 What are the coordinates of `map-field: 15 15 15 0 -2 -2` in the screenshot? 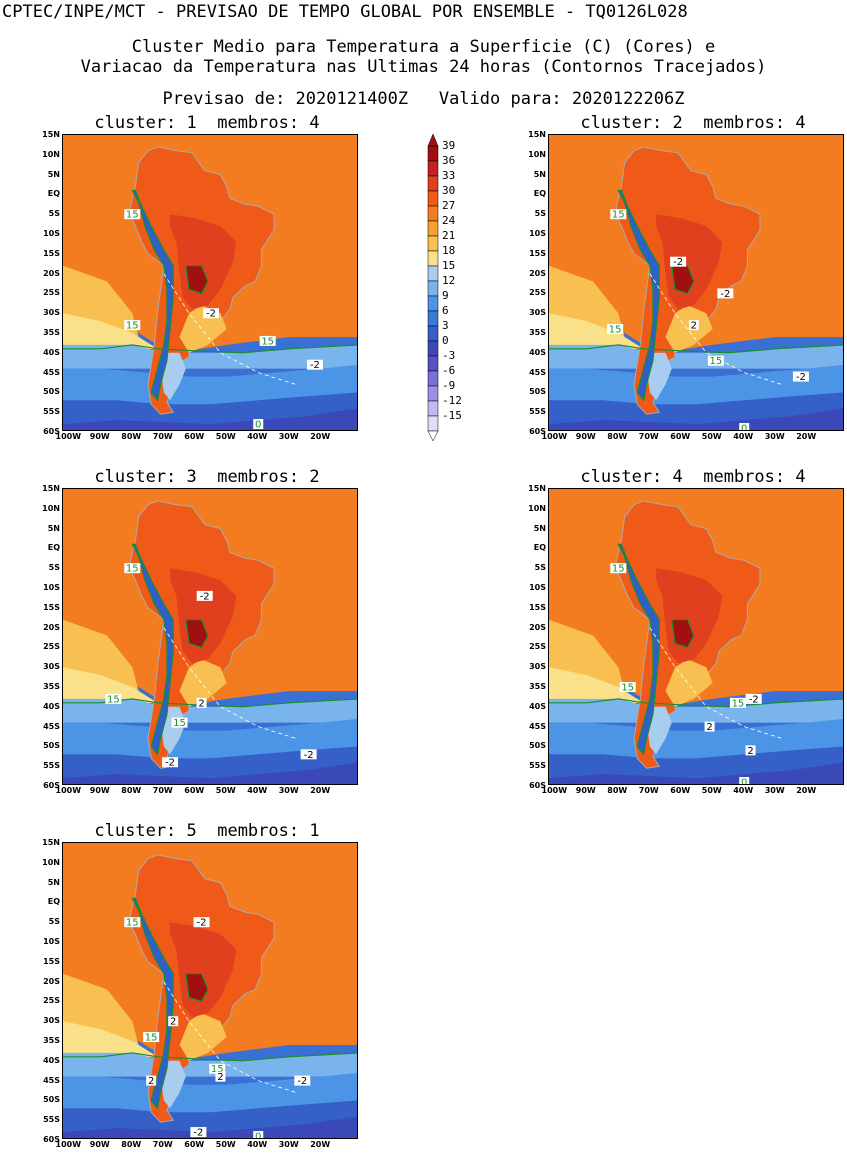 It's located at (210, 282).